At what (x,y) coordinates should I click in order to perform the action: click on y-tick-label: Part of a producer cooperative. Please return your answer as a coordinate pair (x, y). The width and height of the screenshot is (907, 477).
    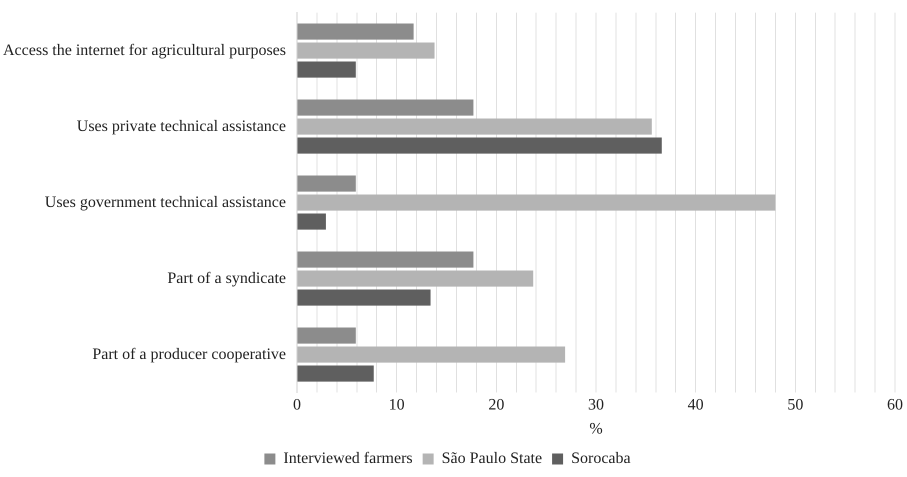
    Looking at the image, I should click on (189, 354).